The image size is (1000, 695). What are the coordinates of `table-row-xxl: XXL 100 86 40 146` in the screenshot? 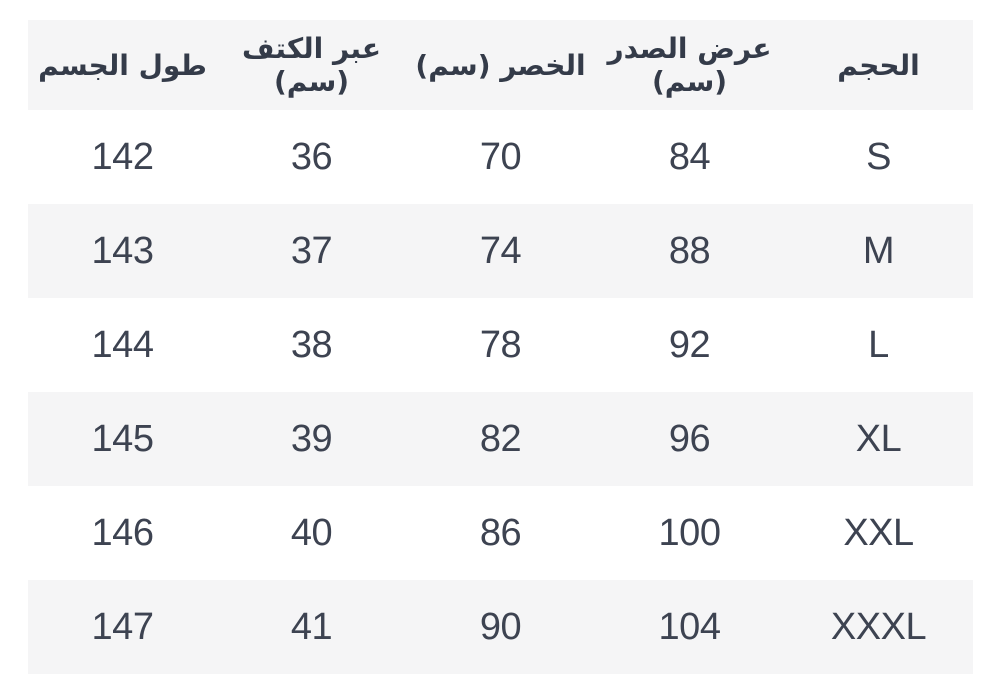 It's located at (500, 533).